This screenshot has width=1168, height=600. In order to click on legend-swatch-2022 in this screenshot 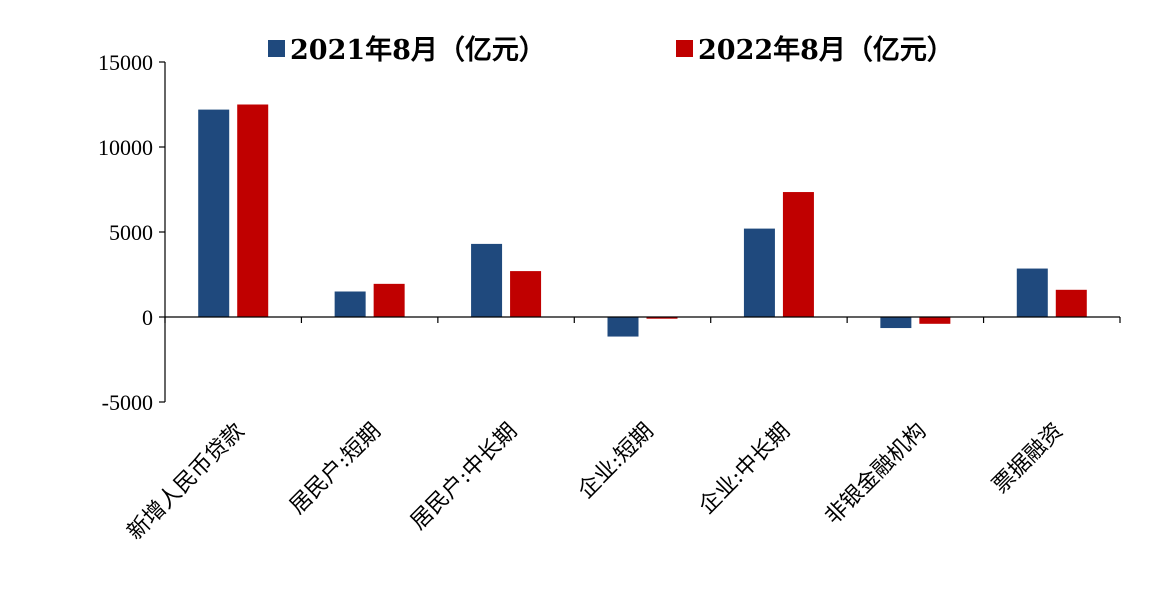, I will do `click(684, 48)`.